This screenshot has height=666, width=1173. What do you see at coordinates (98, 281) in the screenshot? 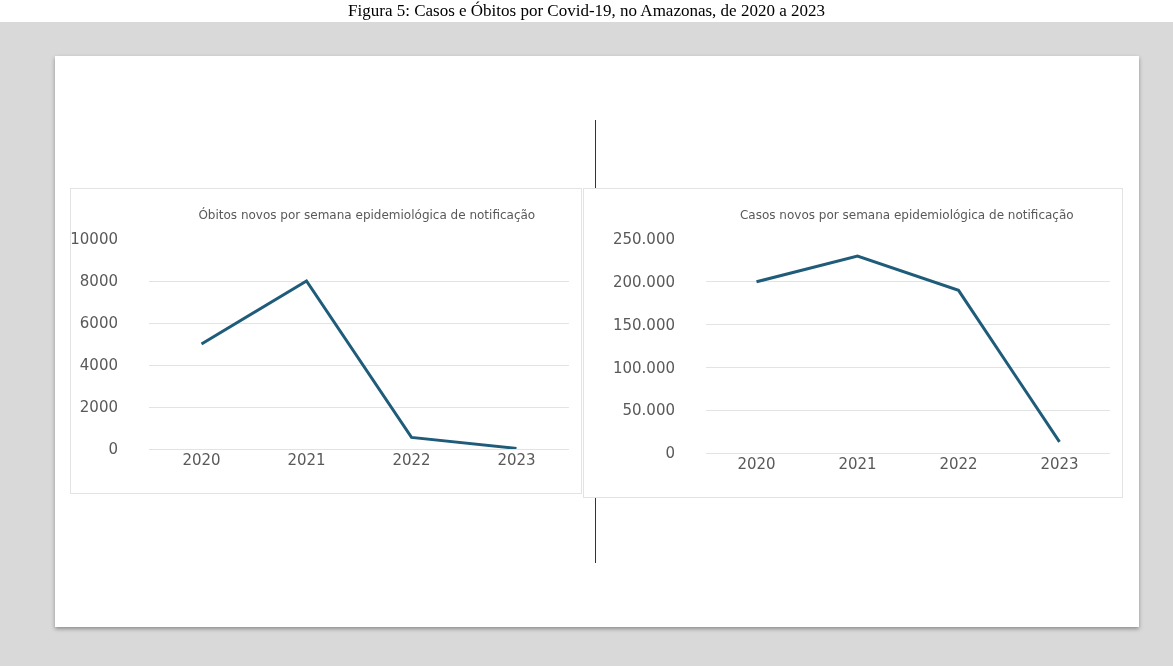
I see `y-tick-label: 8000` at bounding box center [98, 281].